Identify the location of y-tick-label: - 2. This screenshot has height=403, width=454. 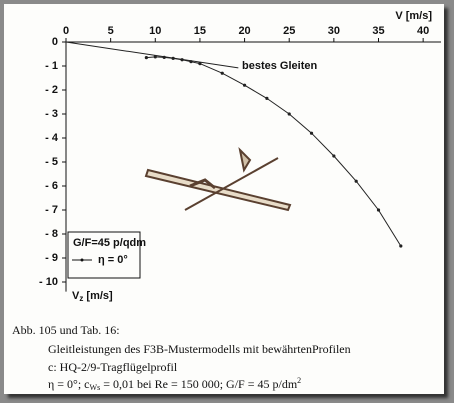
(51, 90).